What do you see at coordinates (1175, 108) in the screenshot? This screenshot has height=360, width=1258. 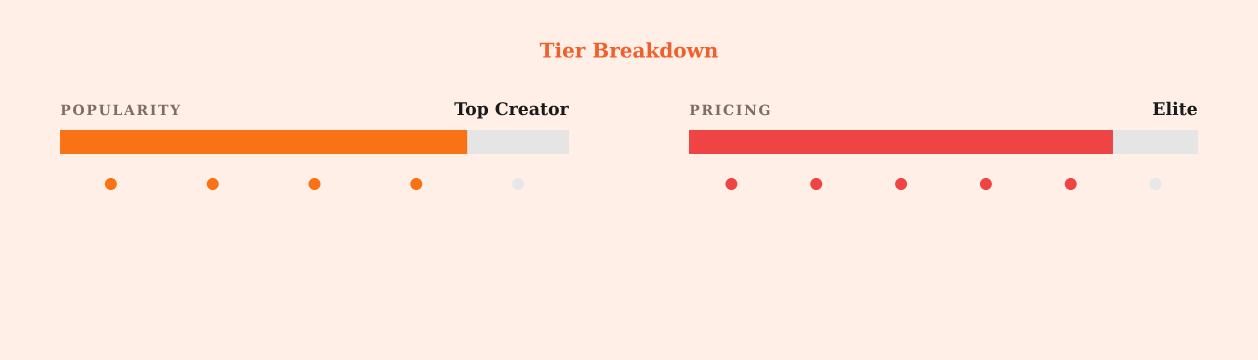 I see `text: Elite` at bounding box center [1175, 108].